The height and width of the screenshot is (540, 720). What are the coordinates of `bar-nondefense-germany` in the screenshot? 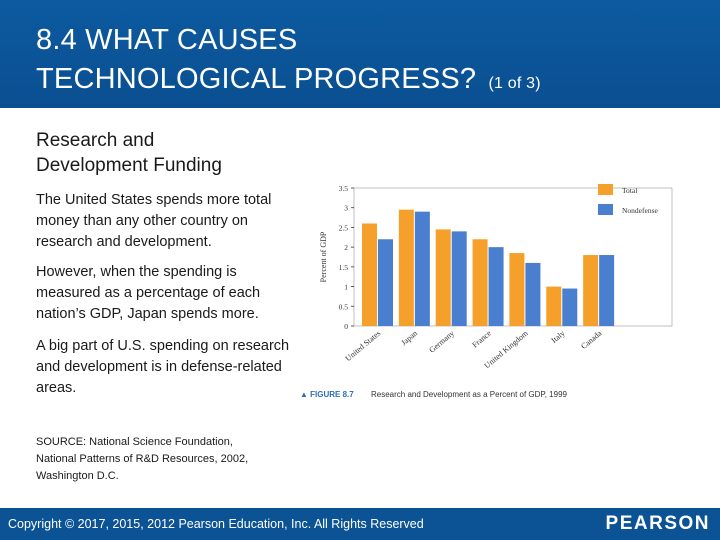 It's located at (459, 278).